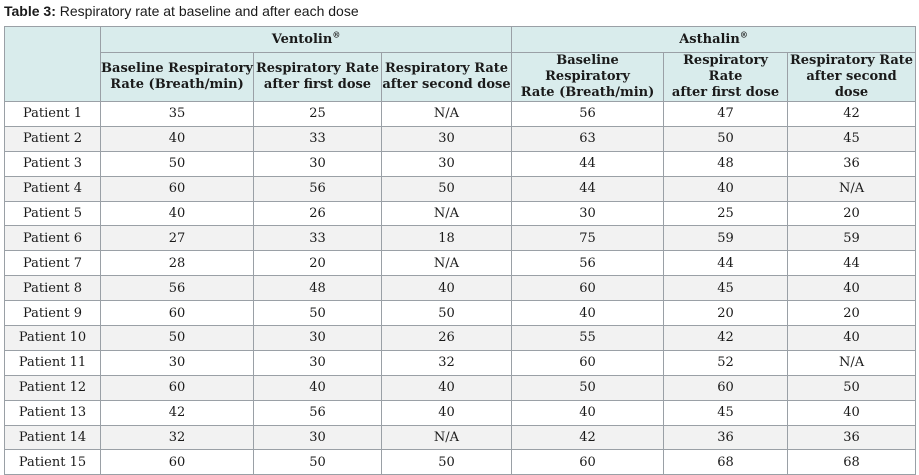 The image size is (919, 475). What do you see at coordinates (52, 462) in the screenshot?
I see `patient-label: Patient 15` at bounding box center [52, 462].